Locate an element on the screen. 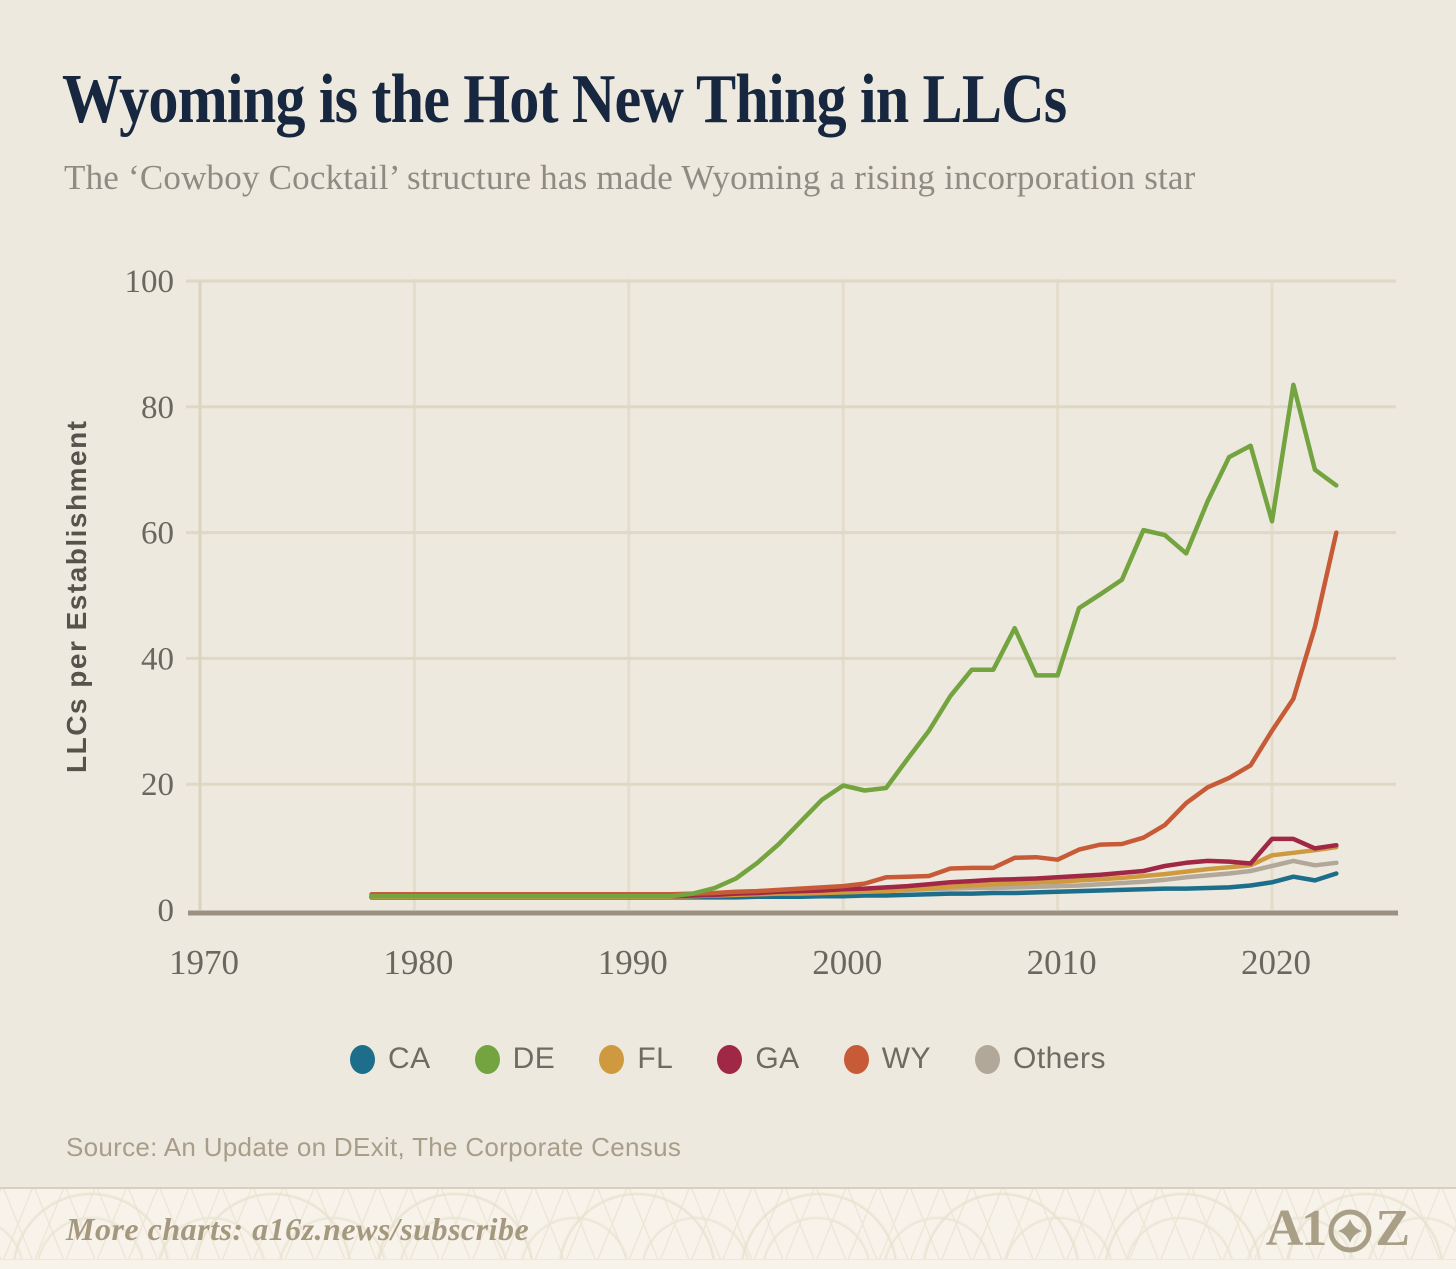 The height and width of the screenshot is (1269, 1456). x-tick-label: 1980 is located at coordinates (418, 962).